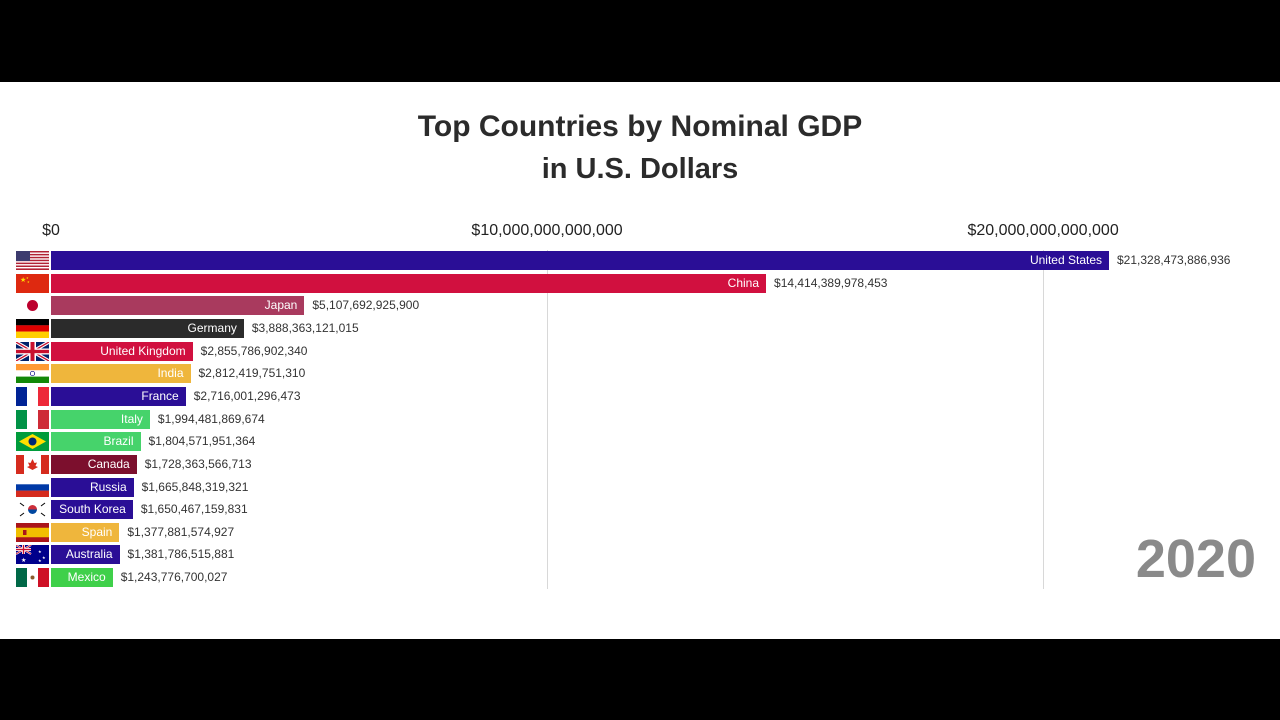 This screenshot has width=1280, height=720. I want to click on bar-label-australia: Australia, so click(89, 554).